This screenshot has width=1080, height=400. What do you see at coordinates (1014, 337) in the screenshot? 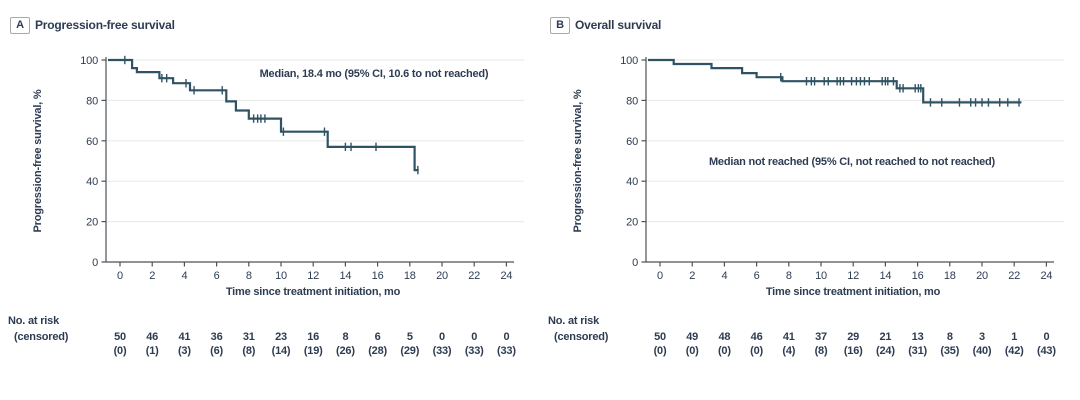
I see `at-risk-count: 1` at bounding box center [1014, 337].